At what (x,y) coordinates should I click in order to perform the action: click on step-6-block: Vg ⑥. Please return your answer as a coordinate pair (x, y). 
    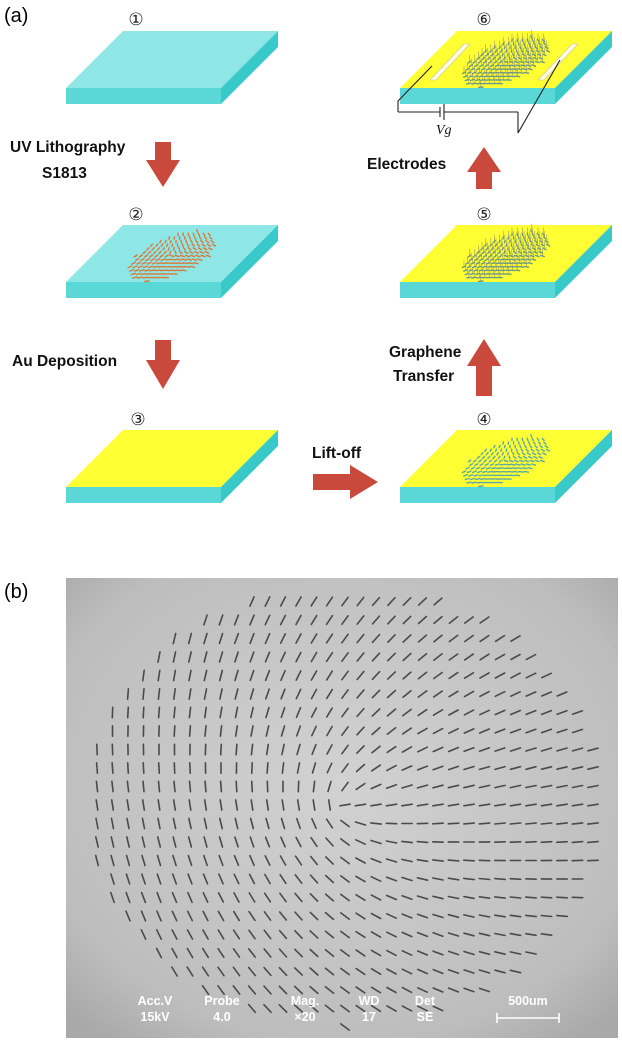
    Looking at the image, I should click on (504, 74).